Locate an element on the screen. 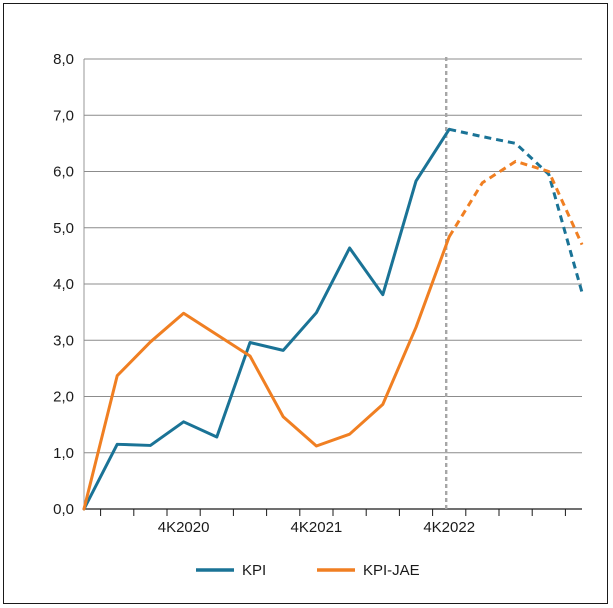  series-forecast-kpi is located at coordinates (516, 210).